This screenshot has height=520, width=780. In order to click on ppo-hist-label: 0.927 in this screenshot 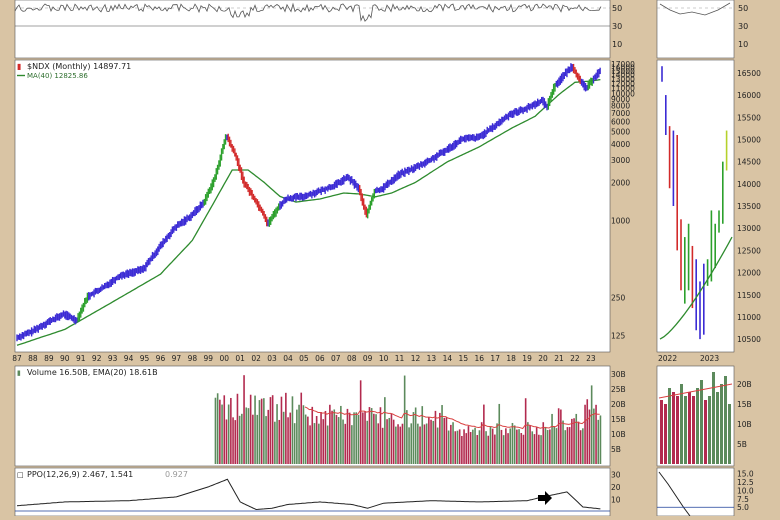, I will do `click(176, 474)`.